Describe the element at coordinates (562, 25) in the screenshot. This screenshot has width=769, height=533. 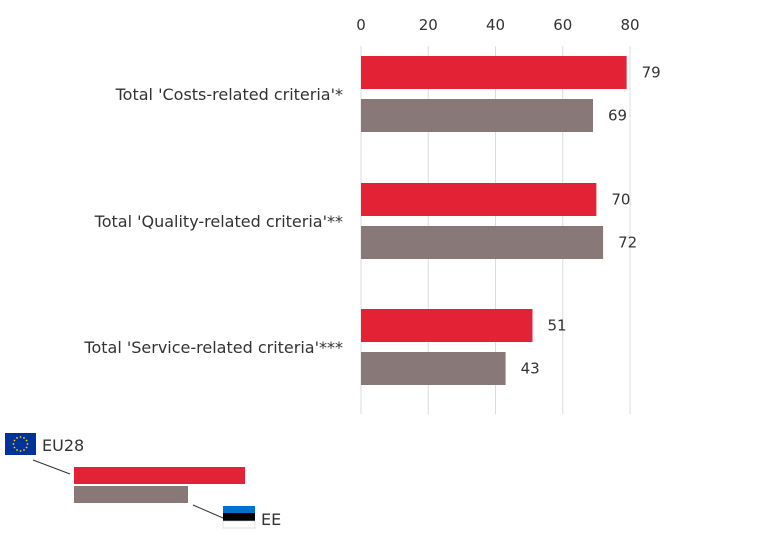
I see `x-tick-label: 60` at that location.